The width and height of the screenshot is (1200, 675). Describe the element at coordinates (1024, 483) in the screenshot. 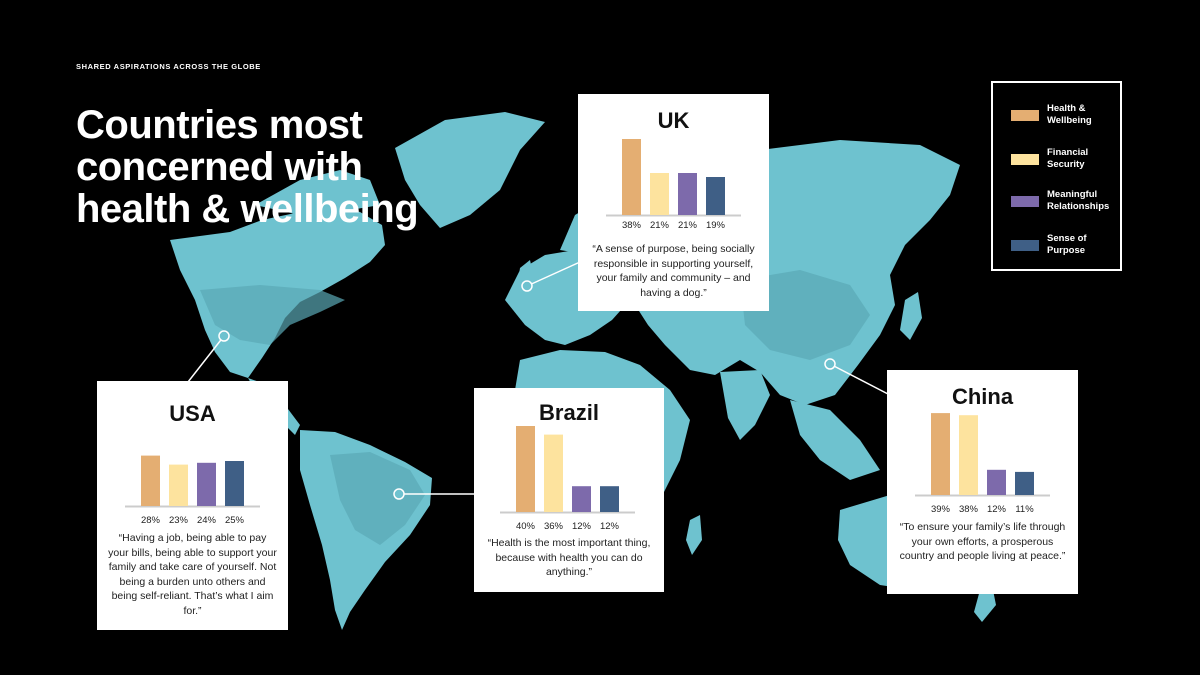

I see `china-bar-purpose` at that location.